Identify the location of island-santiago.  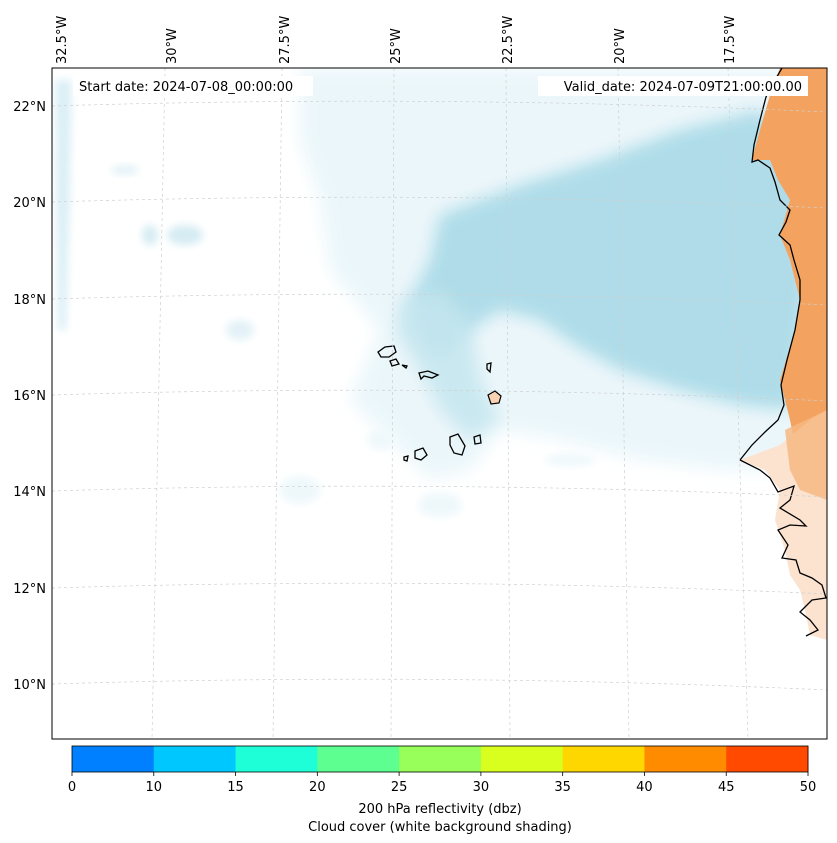
(457, 444).